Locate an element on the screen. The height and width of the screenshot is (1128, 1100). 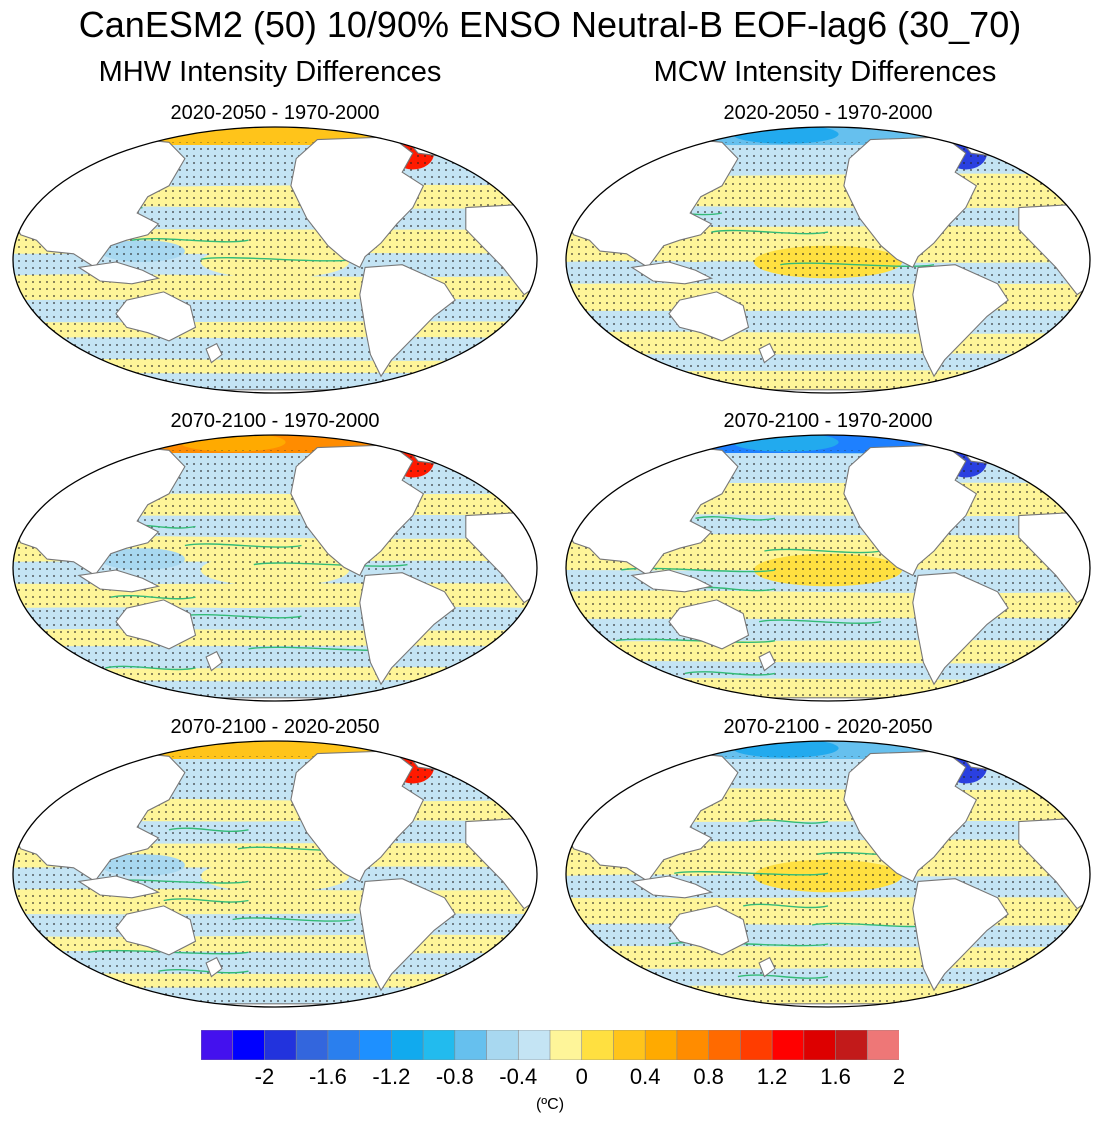
map-panel-mhw-1: 2020-2050 - 1970-2000 is located at coordinates (275, 252).